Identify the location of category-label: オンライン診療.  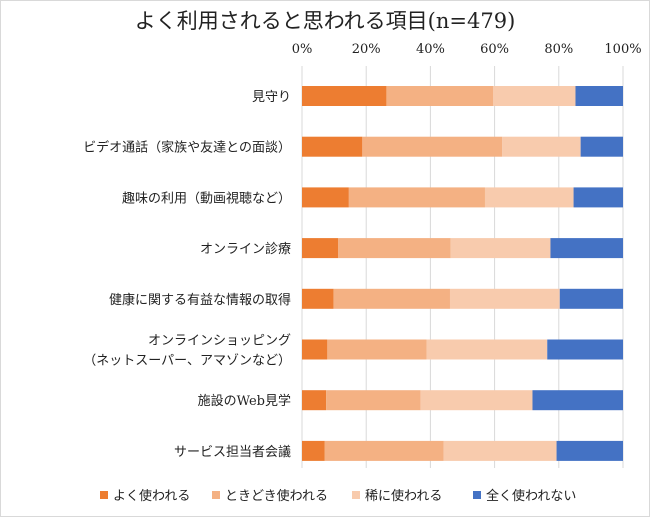
(245, 249).